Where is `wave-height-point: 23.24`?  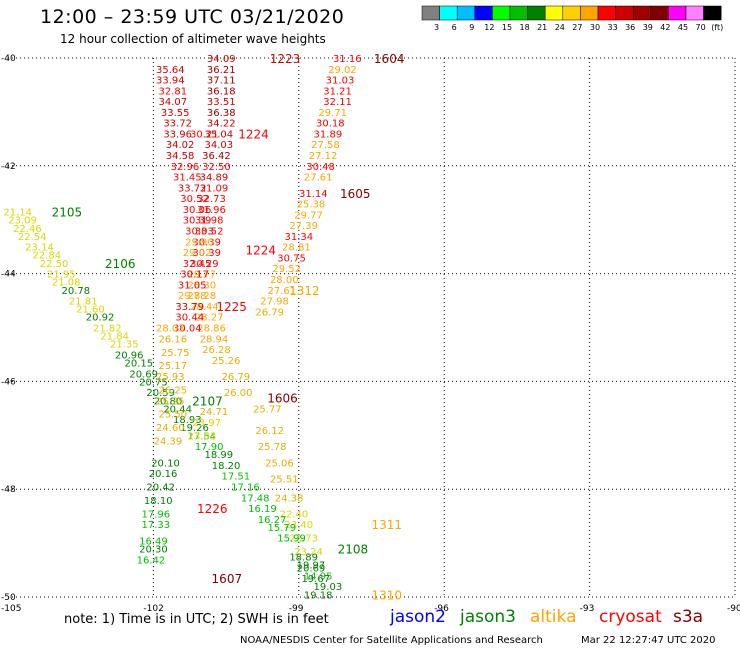 wave-height-point: 23.24 is located at coordinates (308, 552).